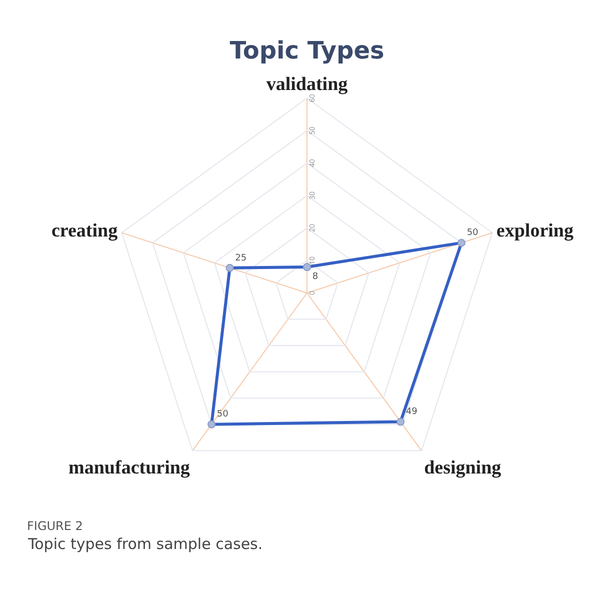 Image resolution: width=614 pixels, height=596 pixels. Describe the element at coordinates (315, 277) in the screenshot. I see `data-label: 8` at that location.